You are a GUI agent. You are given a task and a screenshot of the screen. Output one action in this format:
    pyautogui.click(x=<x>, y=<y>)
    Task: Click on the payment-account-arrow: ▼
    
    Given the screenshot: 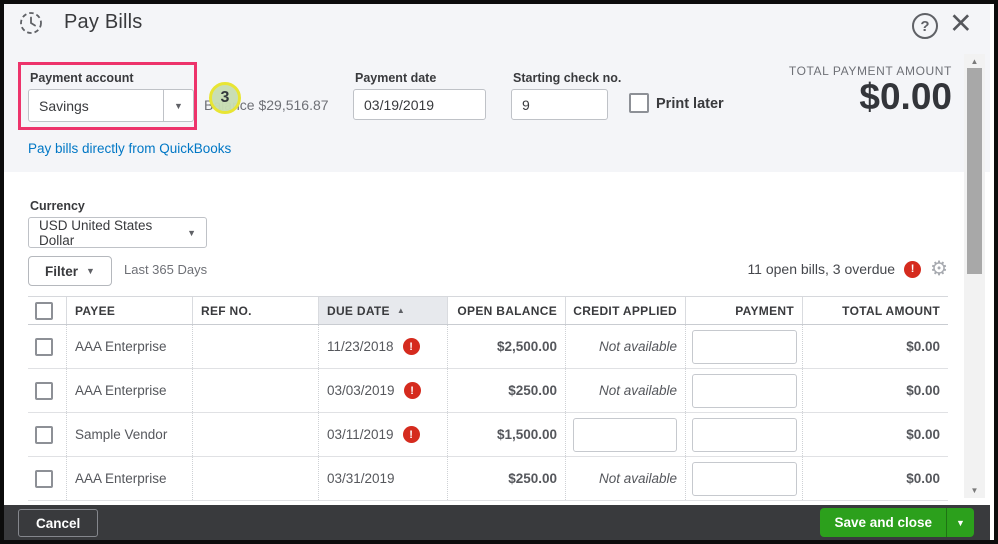 What is the action you would take?
    pyautogui.click(x=178, y=105)
    